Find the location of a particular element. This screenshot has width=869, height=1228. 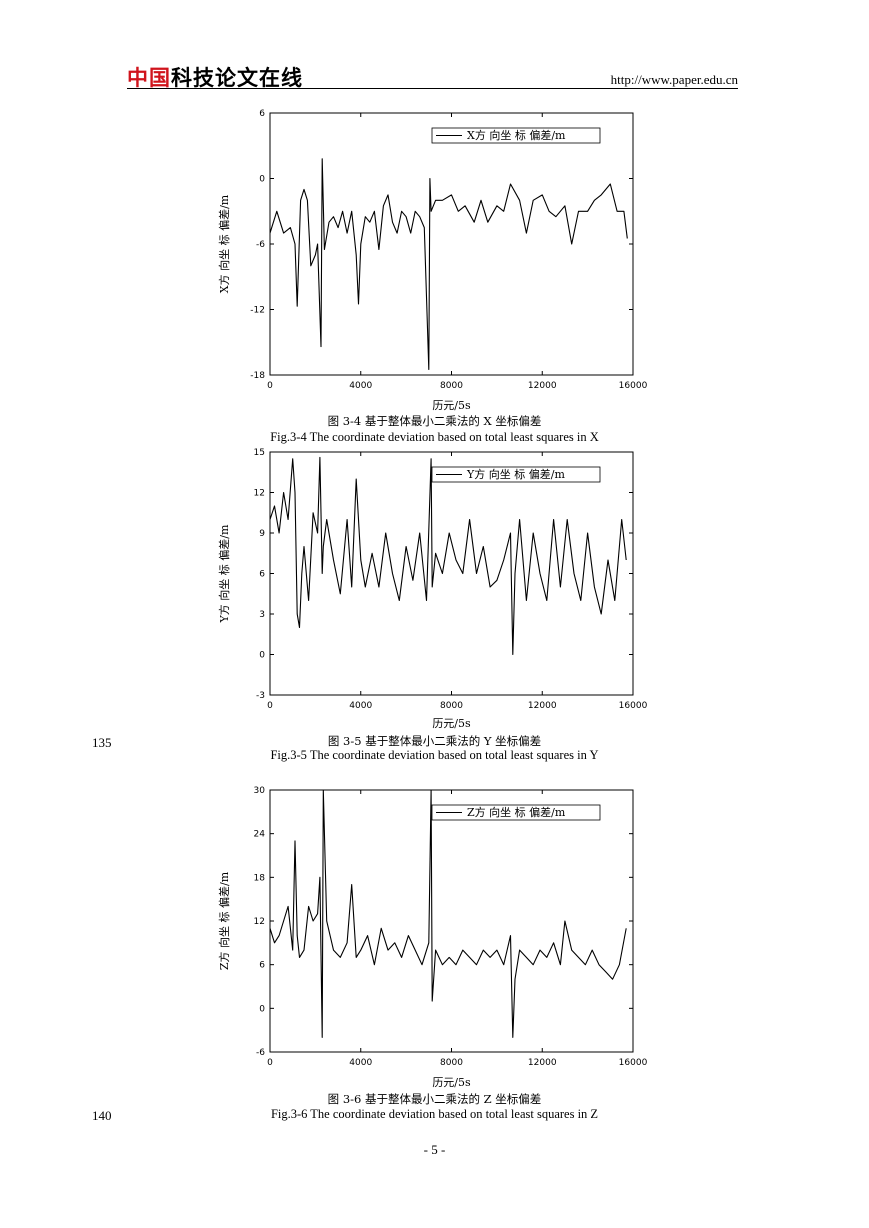

figure-caption-cn: 图 3-6 基于整体最小二乘法的 Z 坐标偏差 is located at coordinates (434, 1099).